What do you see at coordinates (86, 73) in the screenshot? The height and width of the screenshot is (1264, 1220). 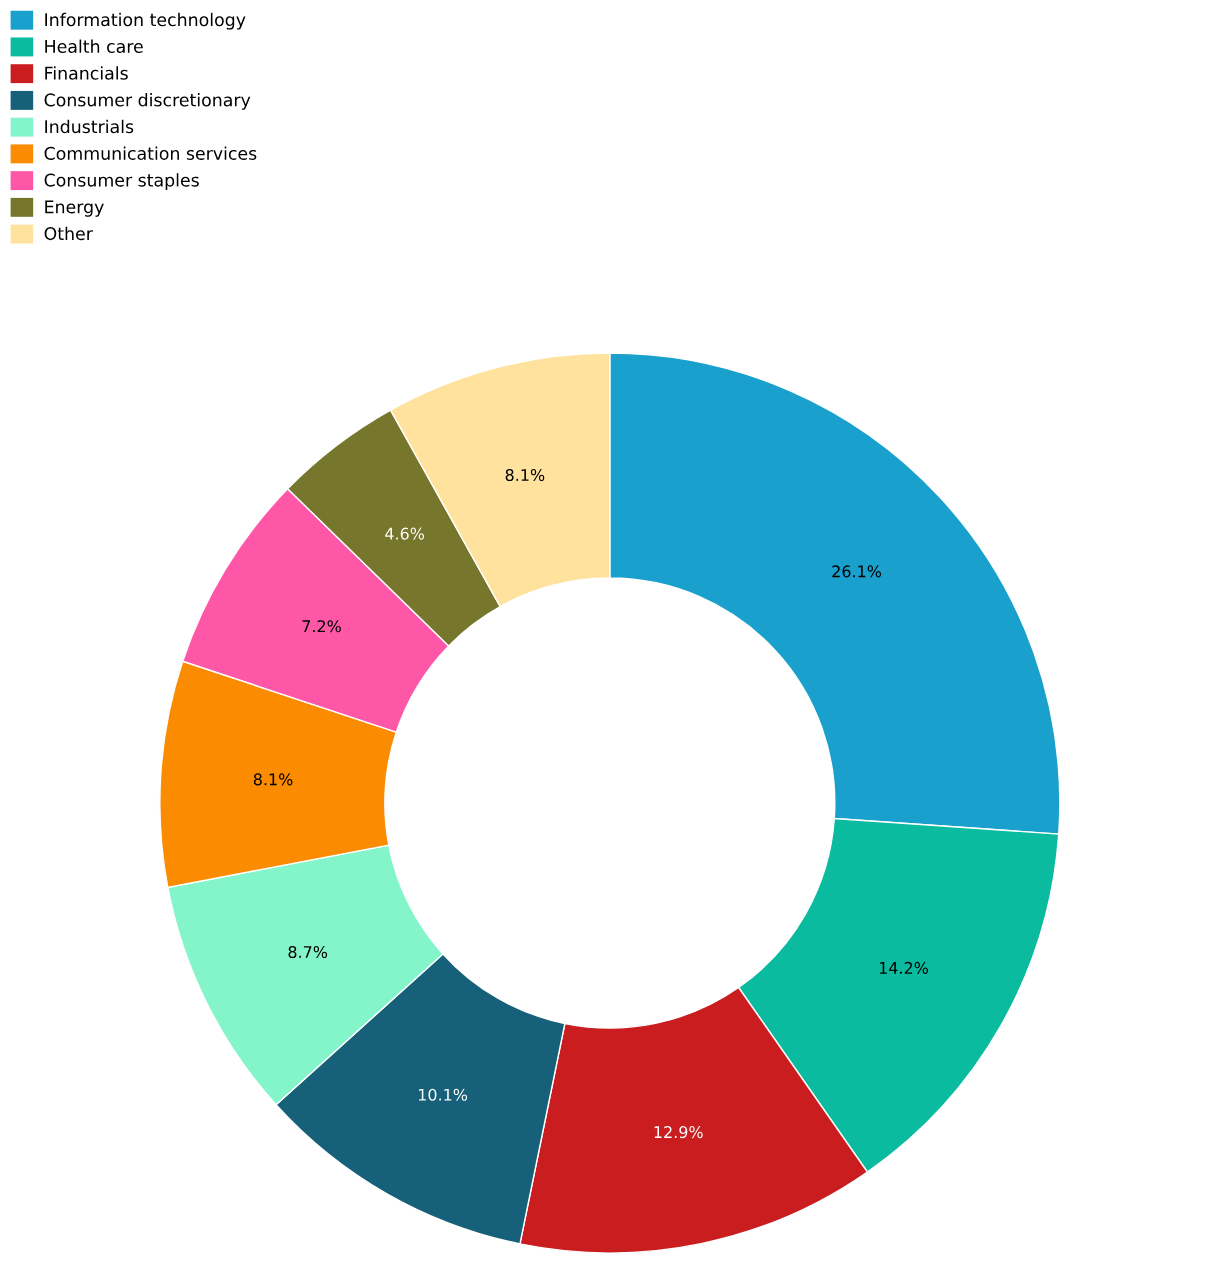 I see `legend-label: Financials` at bounding box center [86, 73].